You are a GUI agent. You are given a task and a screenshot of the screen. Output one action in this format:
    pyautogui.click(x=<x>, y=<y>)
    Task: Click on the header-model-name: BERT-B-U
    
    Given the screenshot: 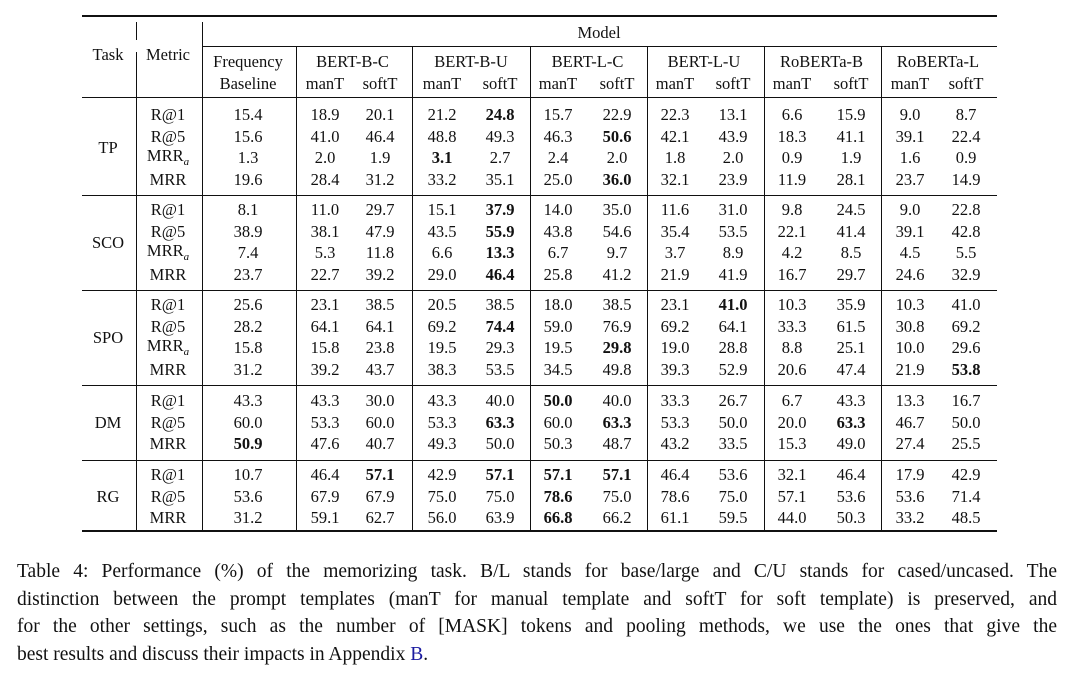 What is the action you would take?
    pyautogui.click(x=471, y=61)
    